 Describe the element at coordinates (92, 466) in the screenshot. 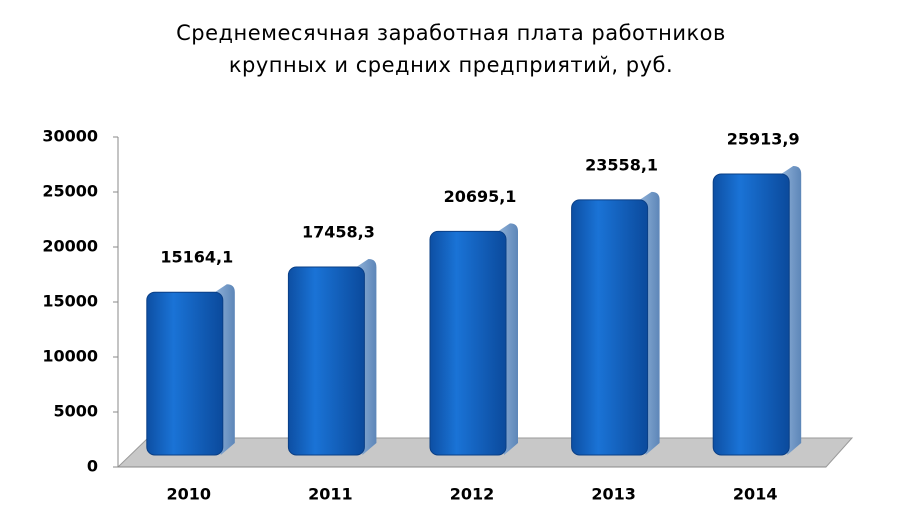

I see `y-tick-label: 0` at that location.